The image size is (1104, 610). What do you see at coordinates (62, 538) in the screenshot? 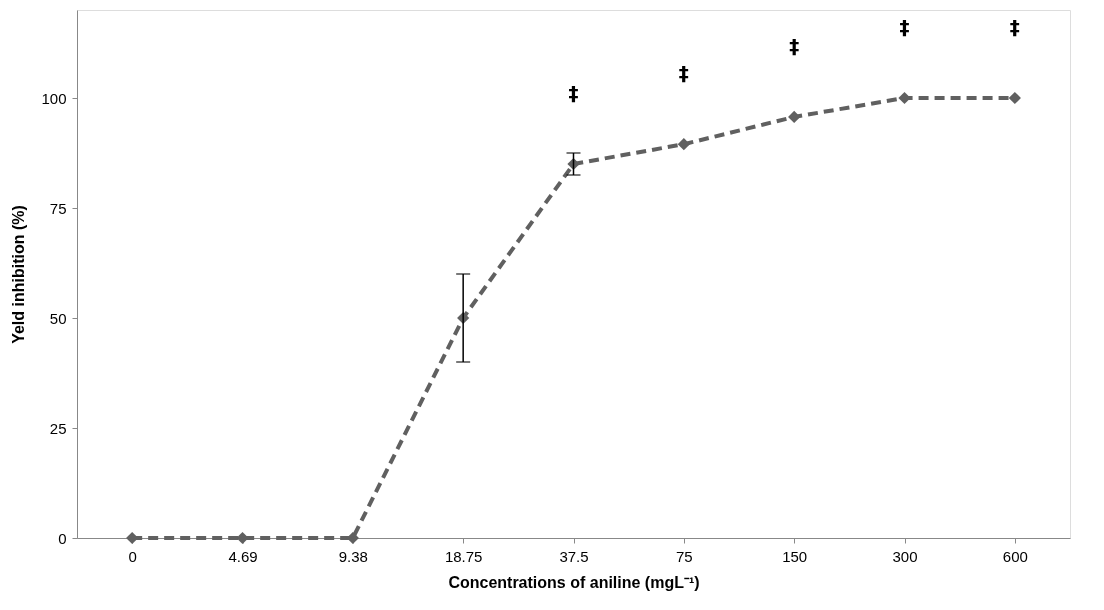
I see `y-tick-label: 0` at bounding box center [62, 538].